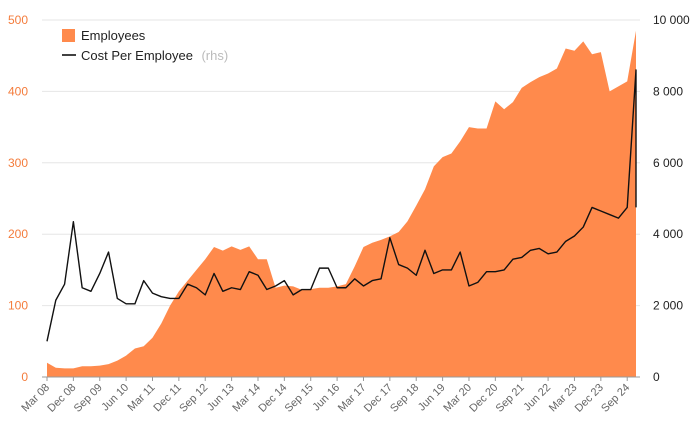  I want to click on right-y-tick-label: 2 000, so click(668, 306).